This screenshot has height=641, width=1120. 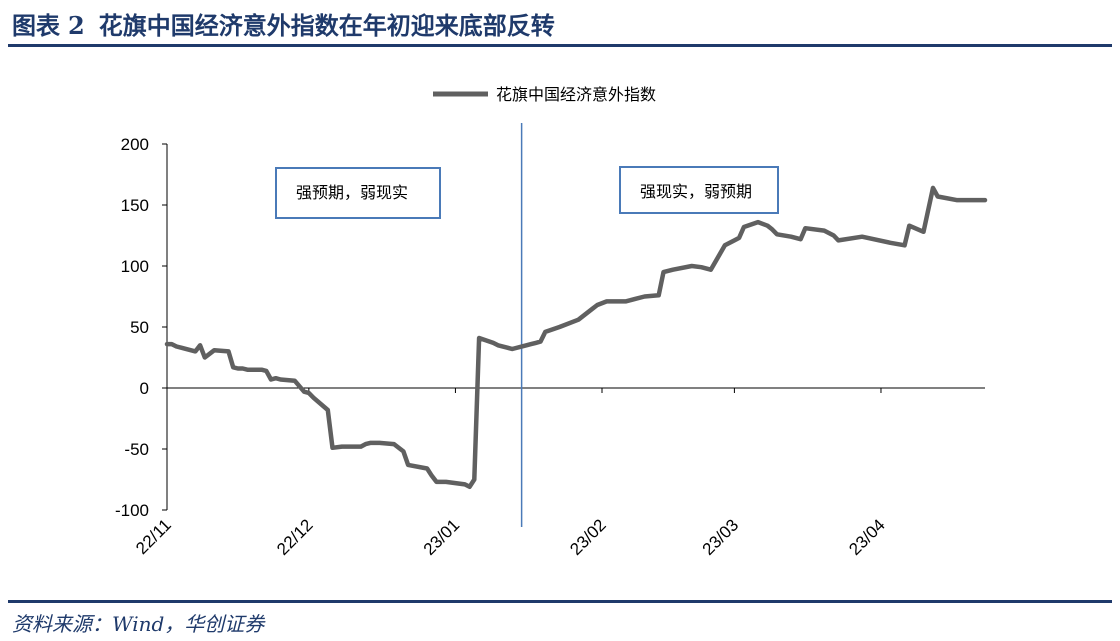 I want to click on y-tick-label: 50, so click(x=139, y=327).